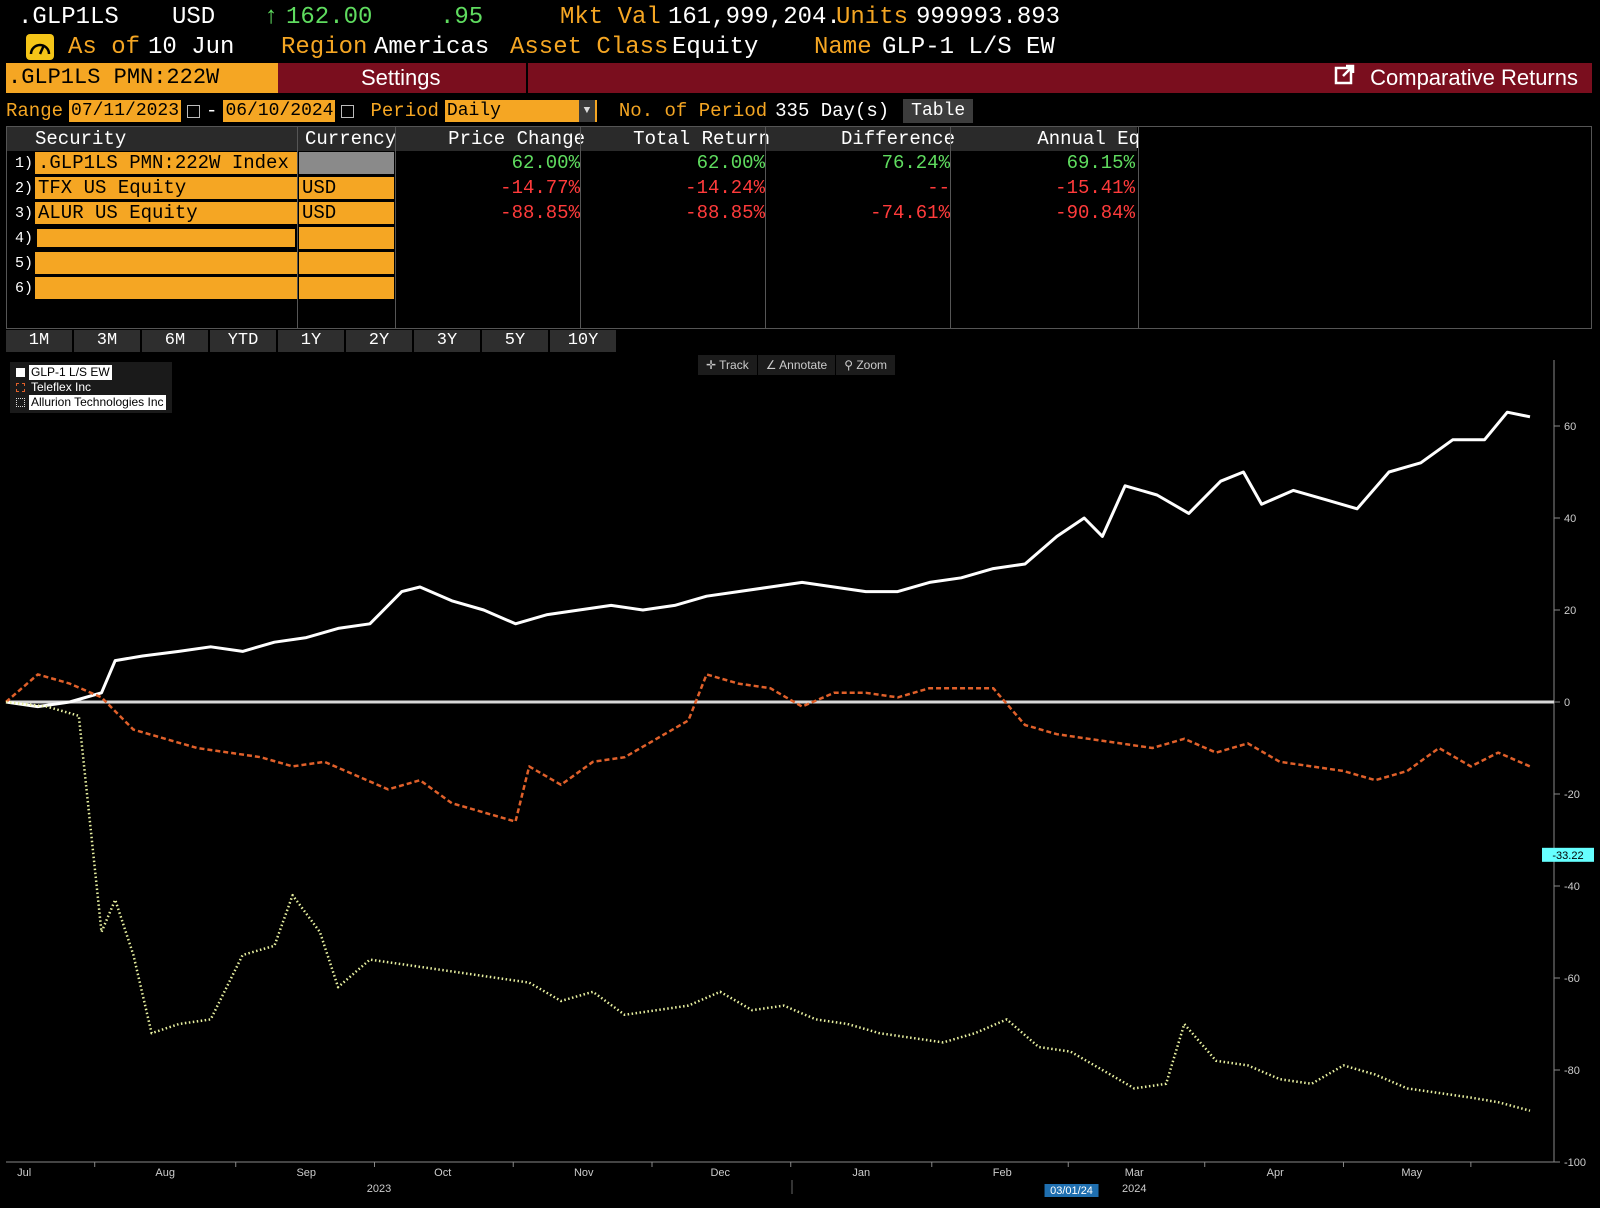 The height and width of the screenshot is (1208, 1600). Describe the element at coordinates (584, 1173) in the screenshot. I see `x-tick-label: Nov` at that location.